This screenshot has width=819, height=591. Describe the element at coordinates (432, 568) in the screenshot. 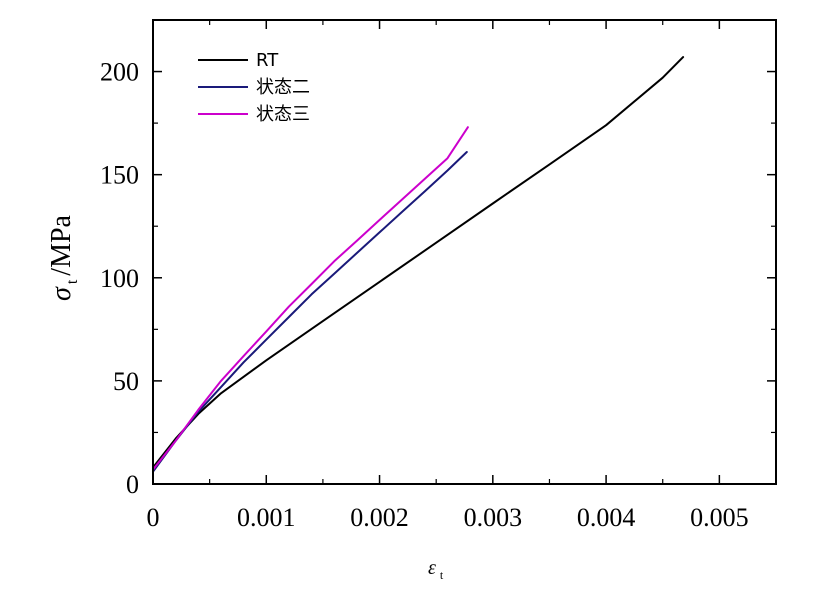

I see `x-axis-symbol: ε` at that location.